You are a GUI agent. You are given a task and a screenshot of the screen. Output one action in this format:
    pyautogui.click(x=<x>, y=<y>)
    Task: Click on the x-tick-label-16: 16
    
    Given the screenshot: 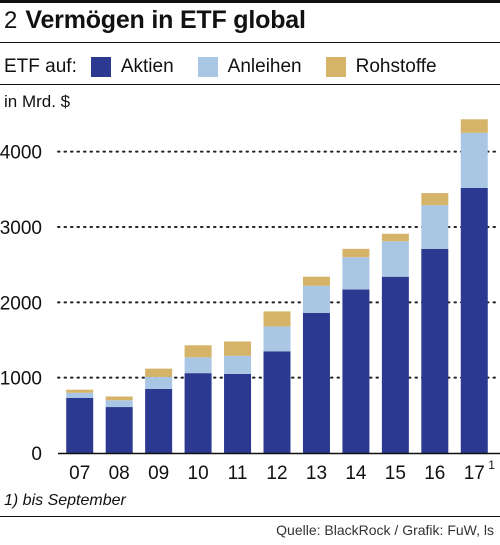 What is the action you would take?
    pyautogui.click(x=434, y=473)
    